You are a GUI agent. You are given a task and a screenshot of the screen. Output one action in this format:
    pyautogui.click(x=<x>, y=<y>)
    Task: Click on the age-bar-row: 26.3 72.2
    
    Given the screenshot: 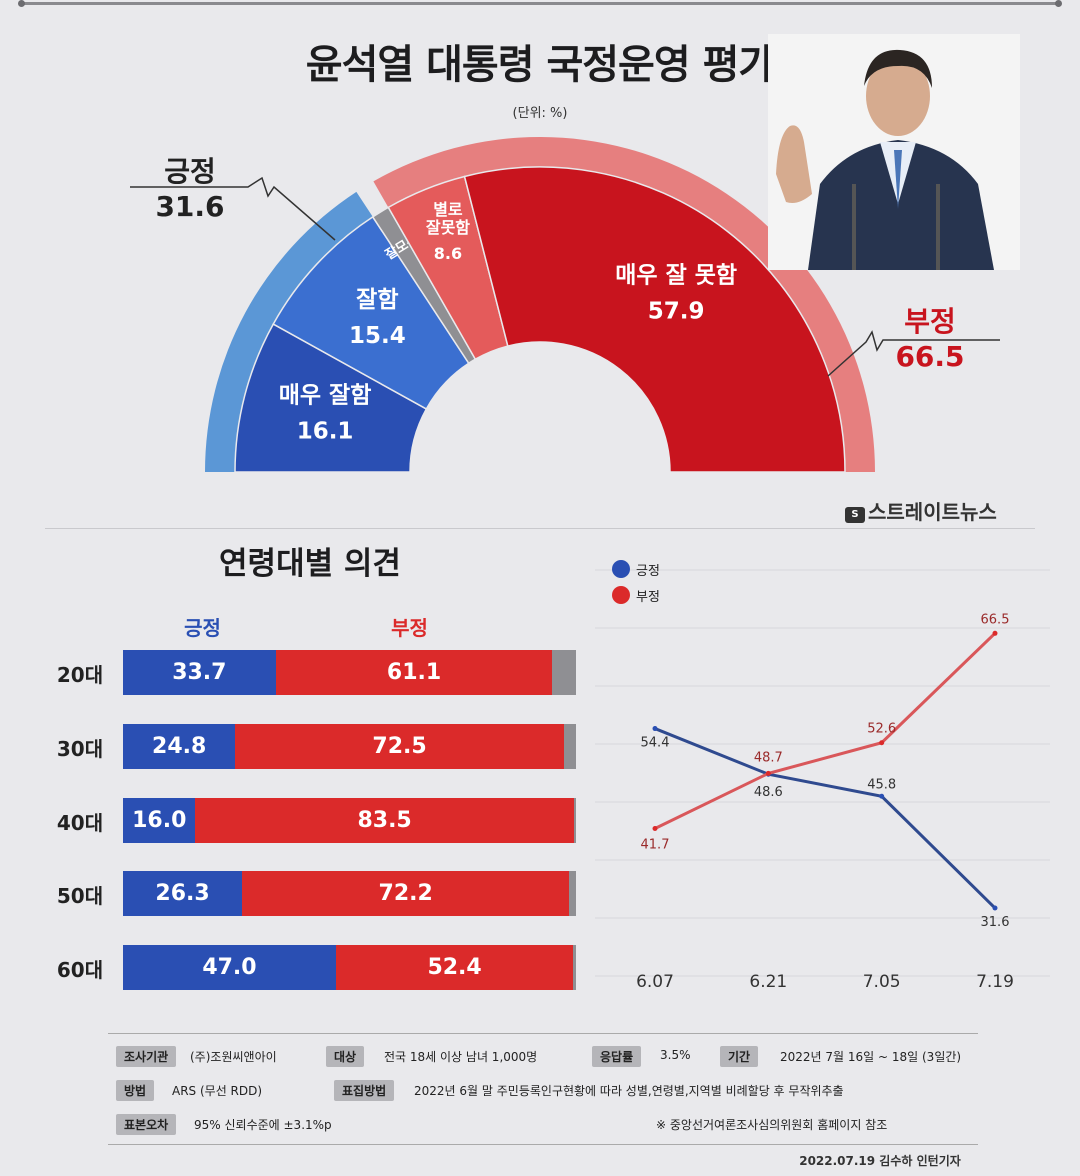 What is the action you would take?
    pyautogui.click(x=349, y=893)
    